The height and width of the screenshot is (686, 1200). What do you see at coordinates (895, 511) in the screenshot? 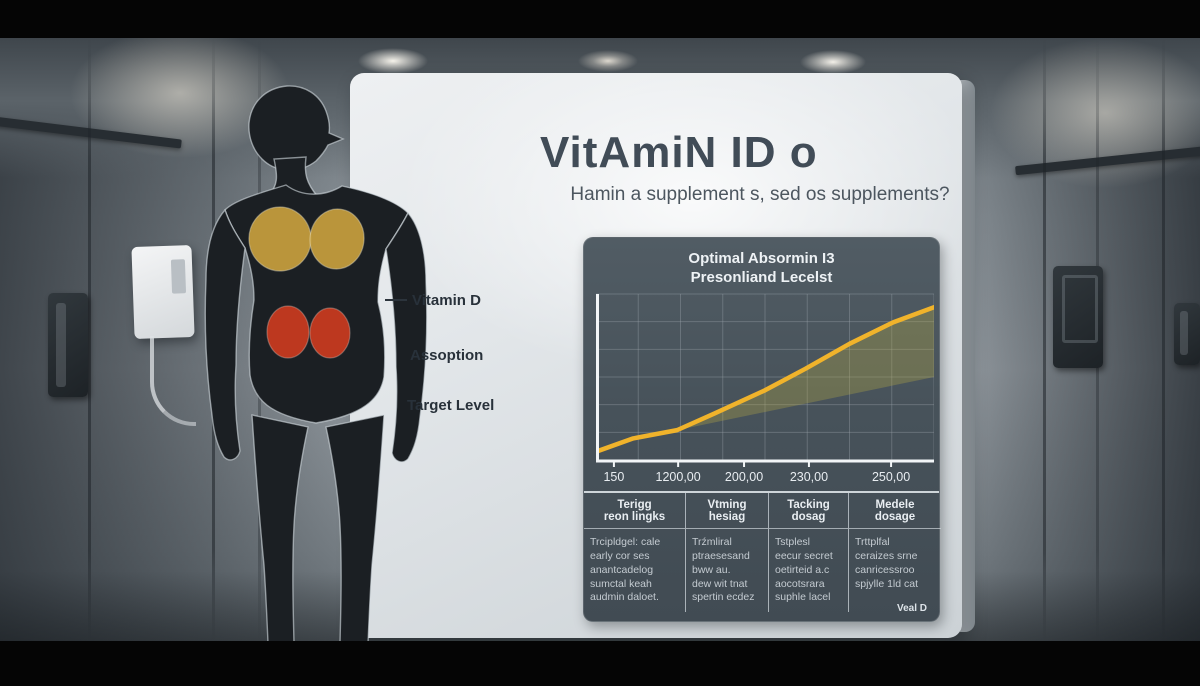
I see `table-header-cell: Medele dosage` at bounding box center [895, 511].